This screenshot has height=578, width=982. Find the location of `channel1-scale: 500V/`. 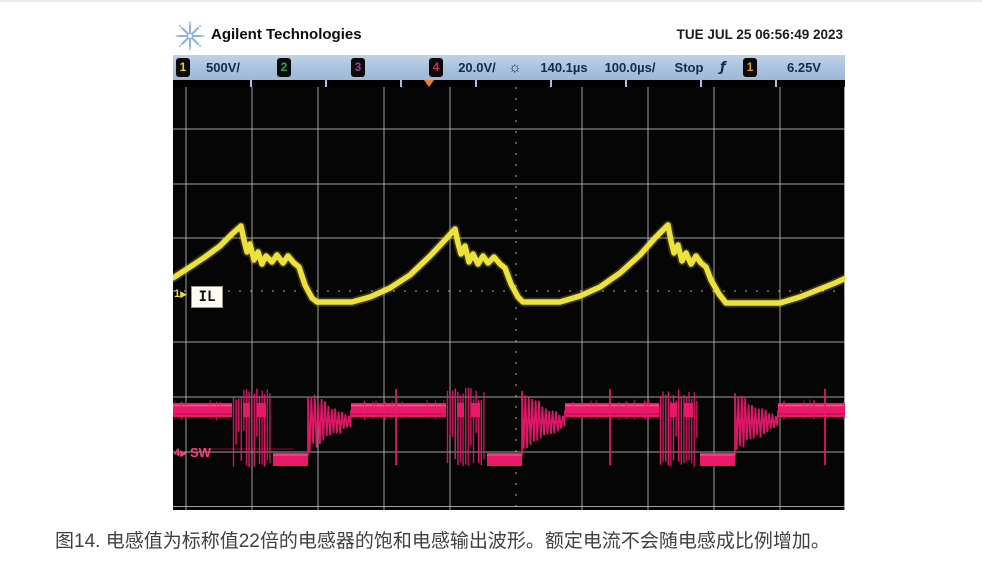

channel1-scale: 500V/ is located at coordinates (223, 67).